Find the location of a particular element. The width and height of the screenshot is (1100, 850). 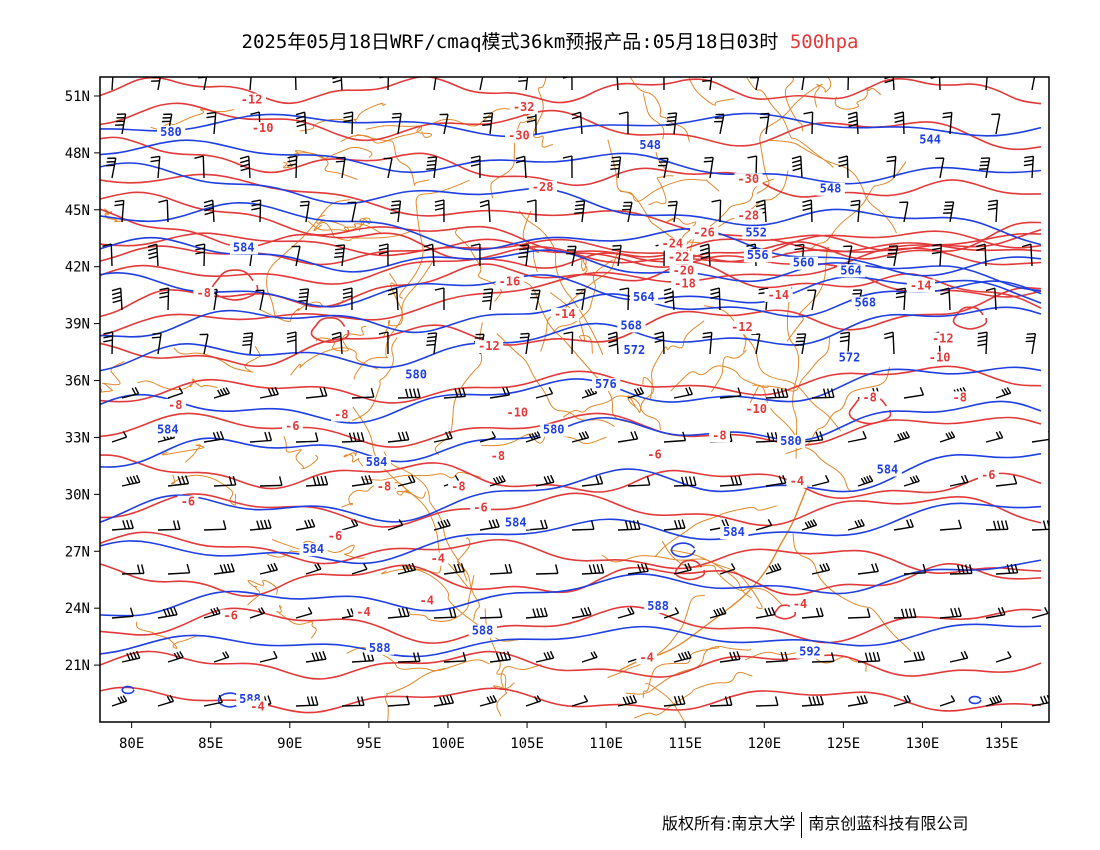

temp-label: -28 is located at coordinates (748, 215).